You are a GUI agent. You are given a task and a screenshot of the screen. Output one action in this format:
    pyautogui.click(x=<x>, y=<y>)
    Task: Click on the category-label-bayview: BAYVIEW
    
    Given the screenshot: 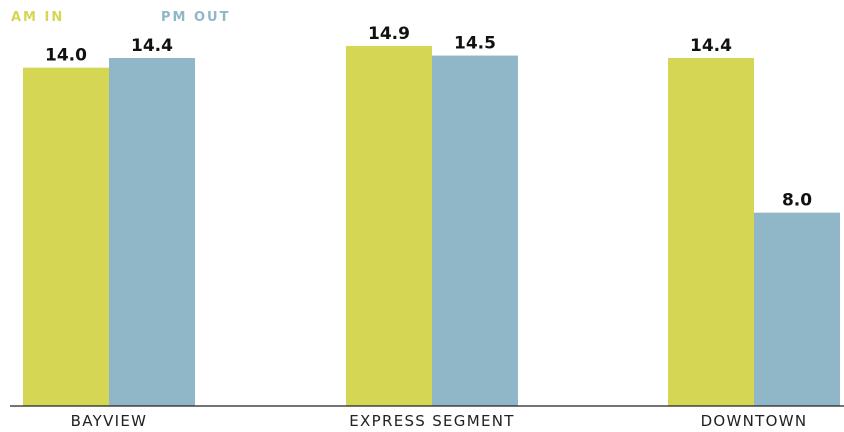 What is the action you would take?
    pyautogui.click(x=109, y=421)
    